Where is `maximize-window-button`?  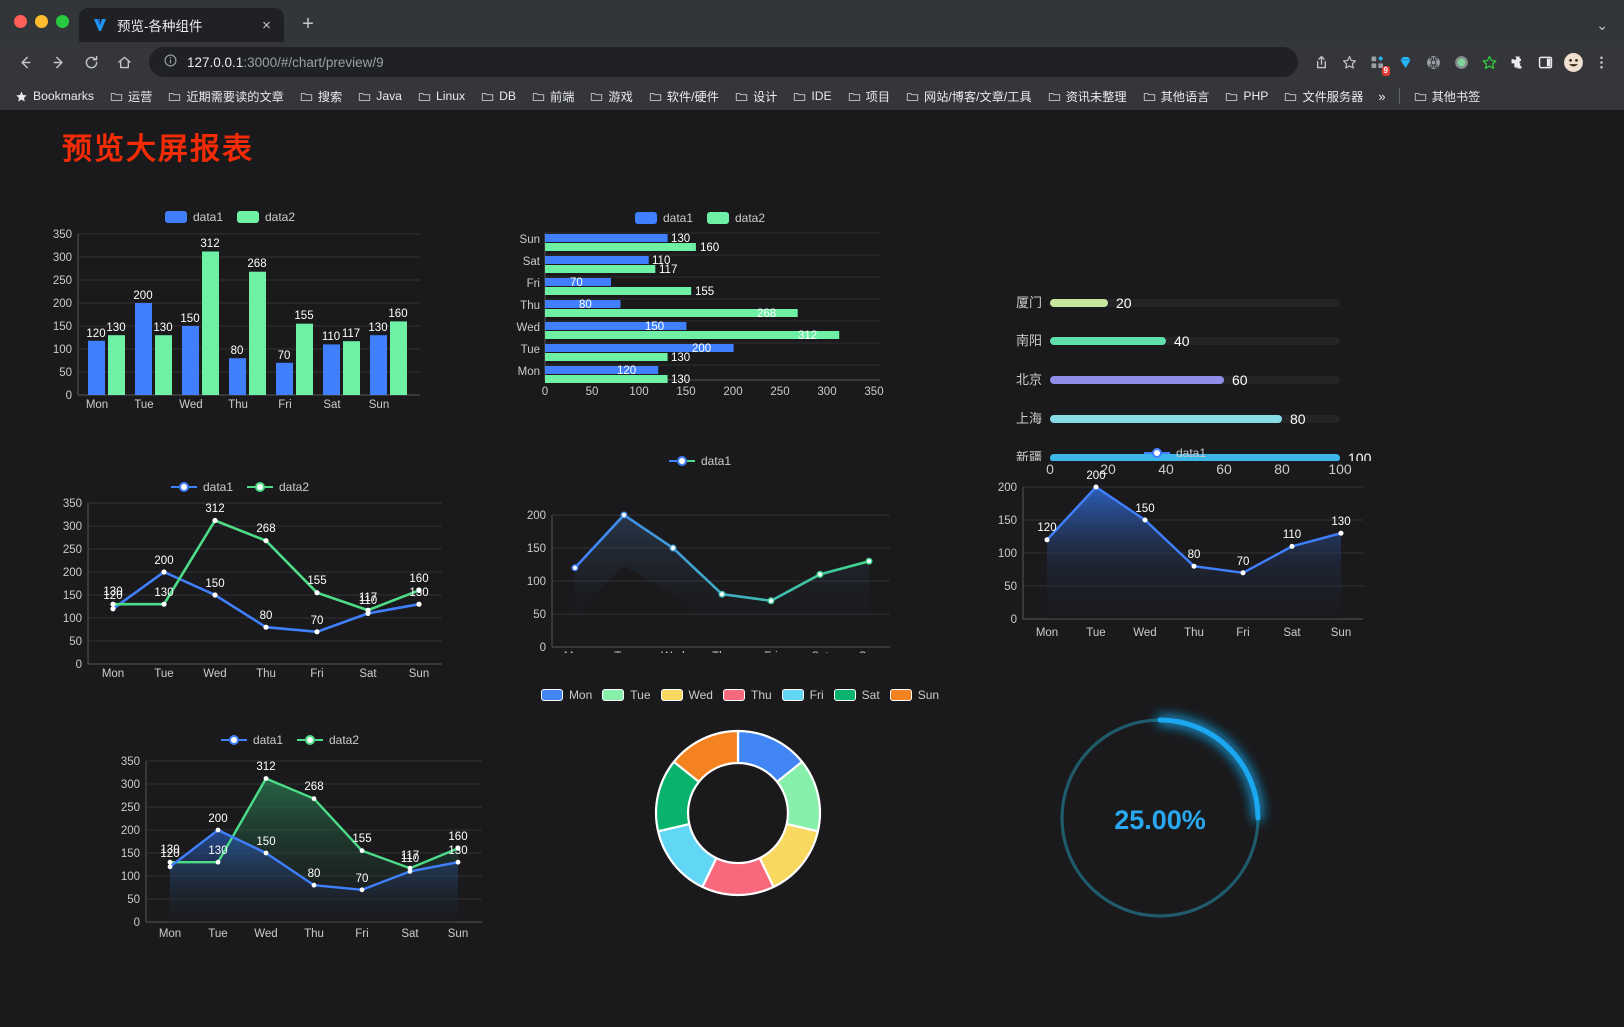 maximize-window-button is located at coordinates (62, 21).